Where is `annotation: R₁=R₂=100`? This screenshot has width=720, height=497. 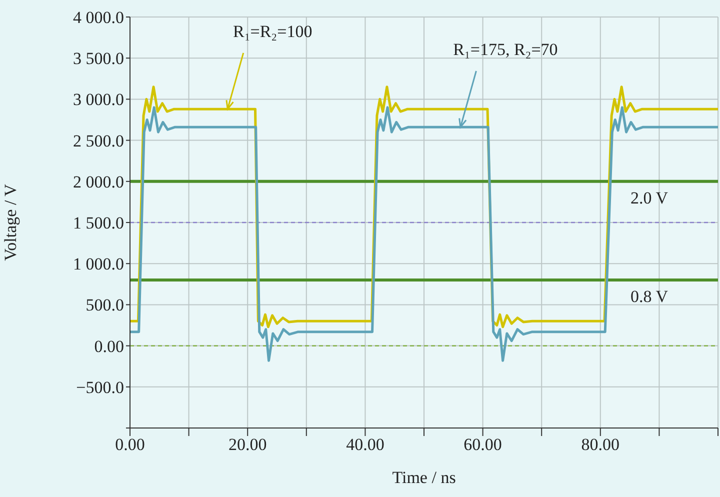 annotation: R₁=R₂=100 is located at coordinates (272, 32).